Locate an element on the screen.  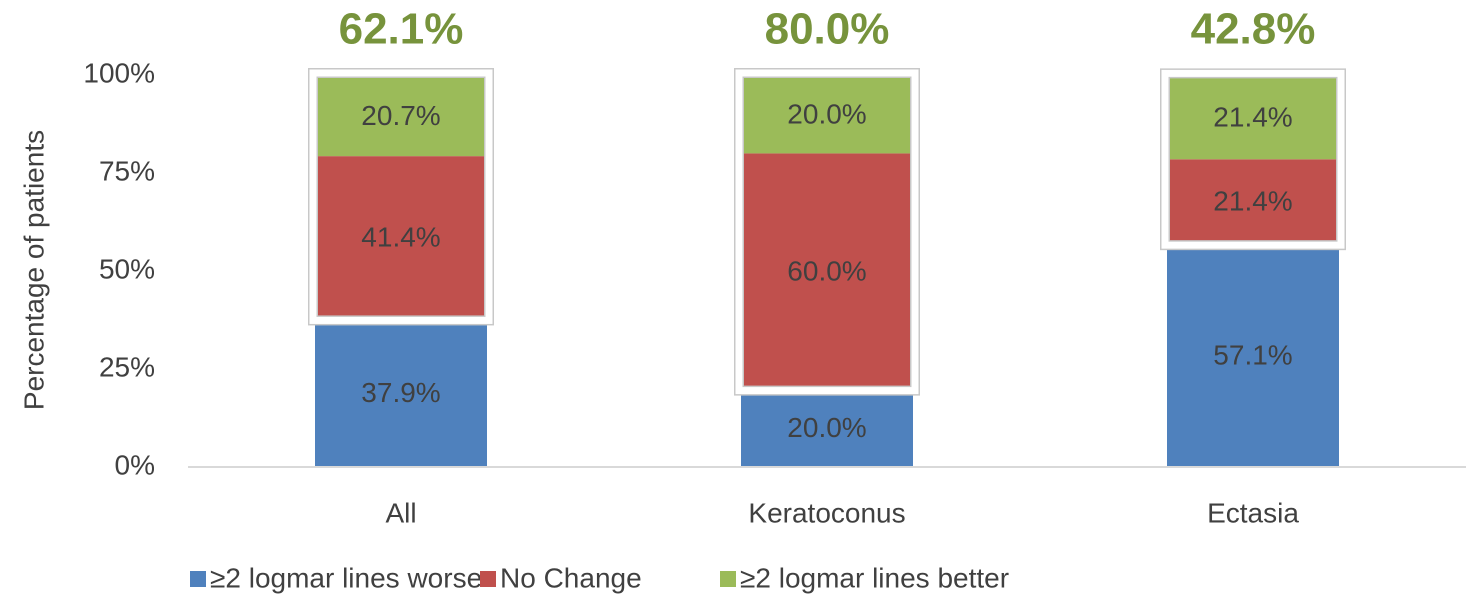
y-tick-label: 0% is located at coordinates (135, 464).